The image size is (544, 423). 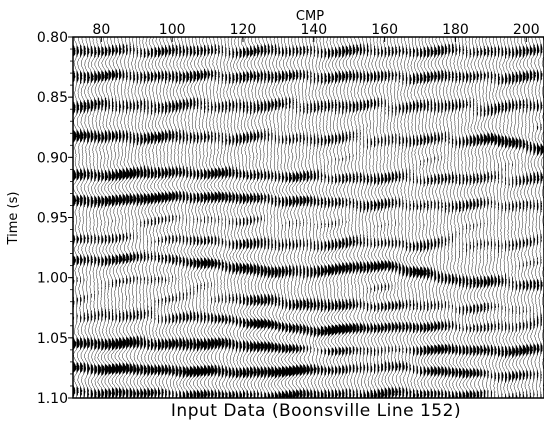 I want to click on x-tick-label: 100, so click(x=172, y=30).